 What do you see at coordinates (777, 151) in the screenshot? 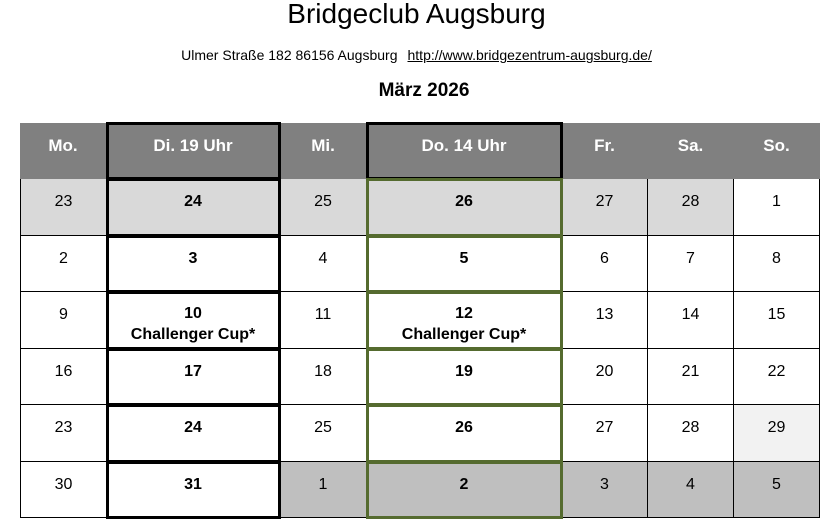
I see `weekday-header: So.` at bounding box center [777, 151].